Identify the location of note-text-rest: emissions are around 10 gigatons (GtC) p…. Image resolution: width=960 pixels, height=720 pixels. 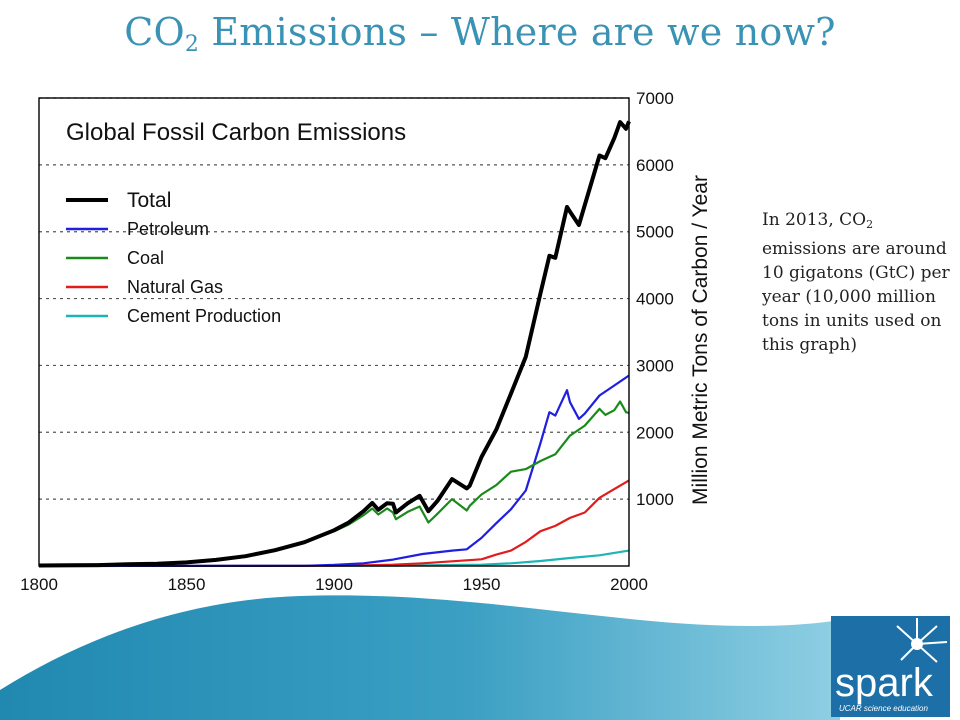
(856, 297).